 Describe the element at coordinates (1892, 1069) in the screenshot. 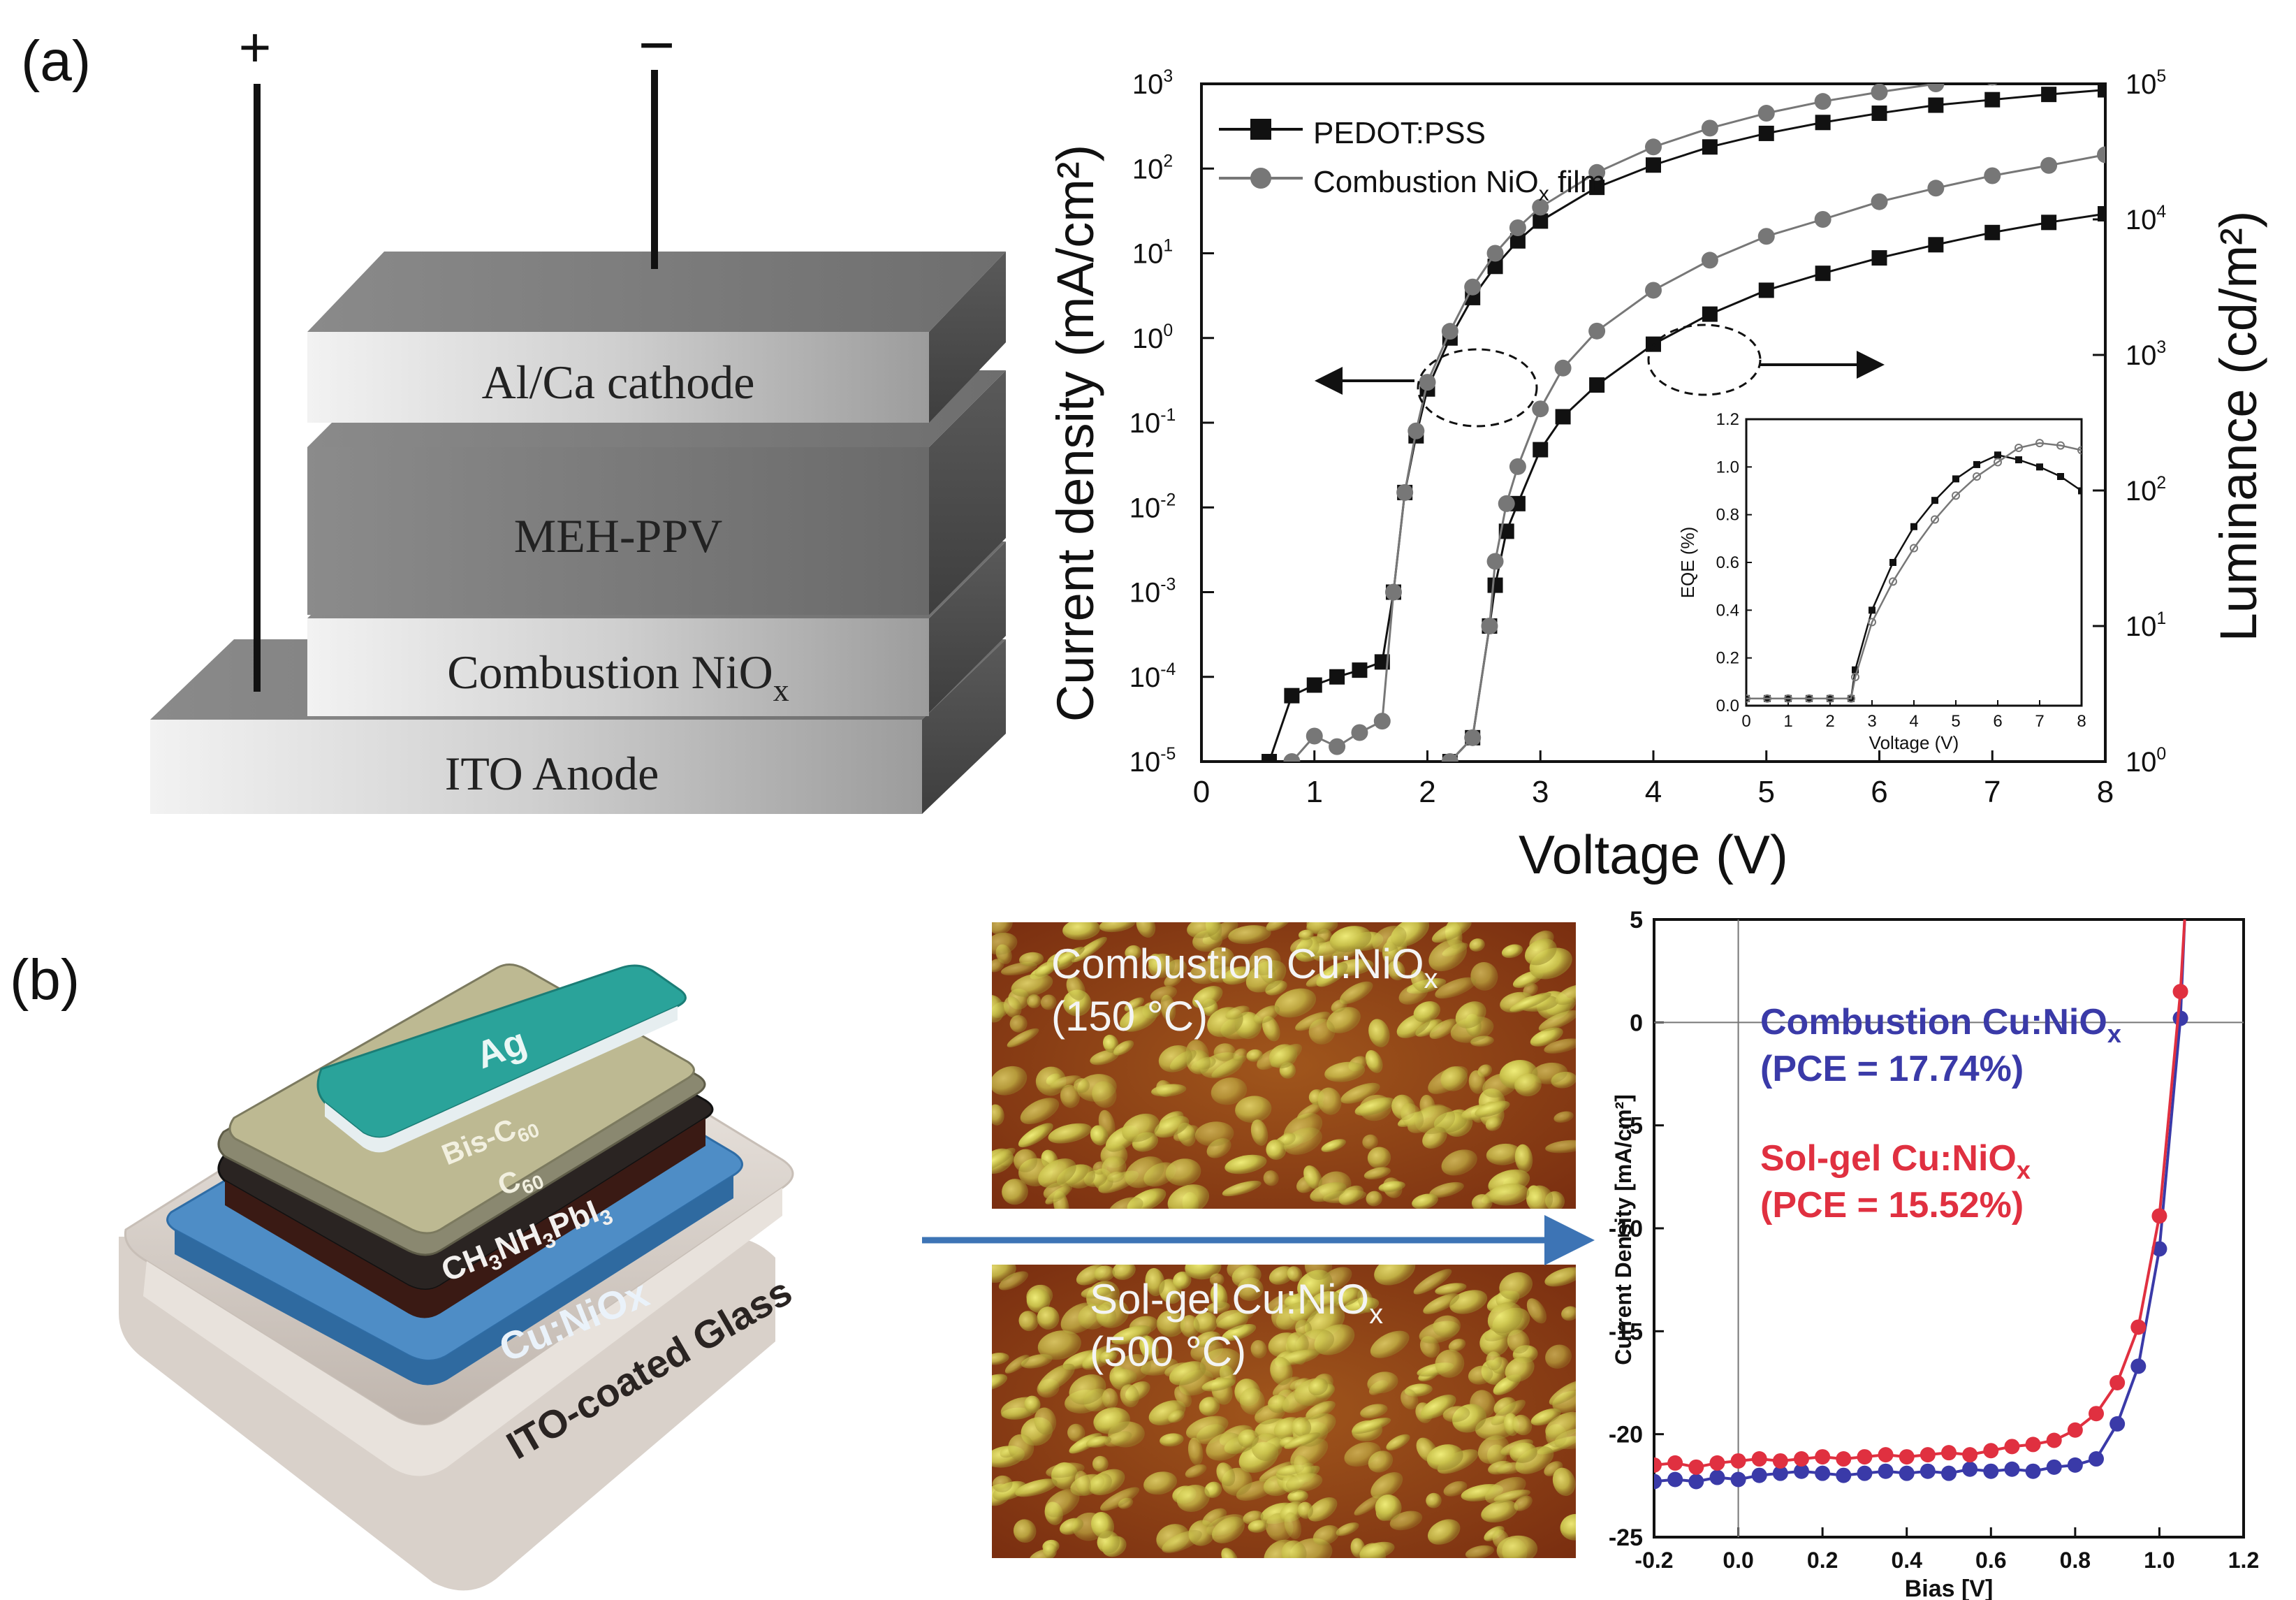

I see `legend-combustion-pce: (PCE = 17.74%)` at that location.